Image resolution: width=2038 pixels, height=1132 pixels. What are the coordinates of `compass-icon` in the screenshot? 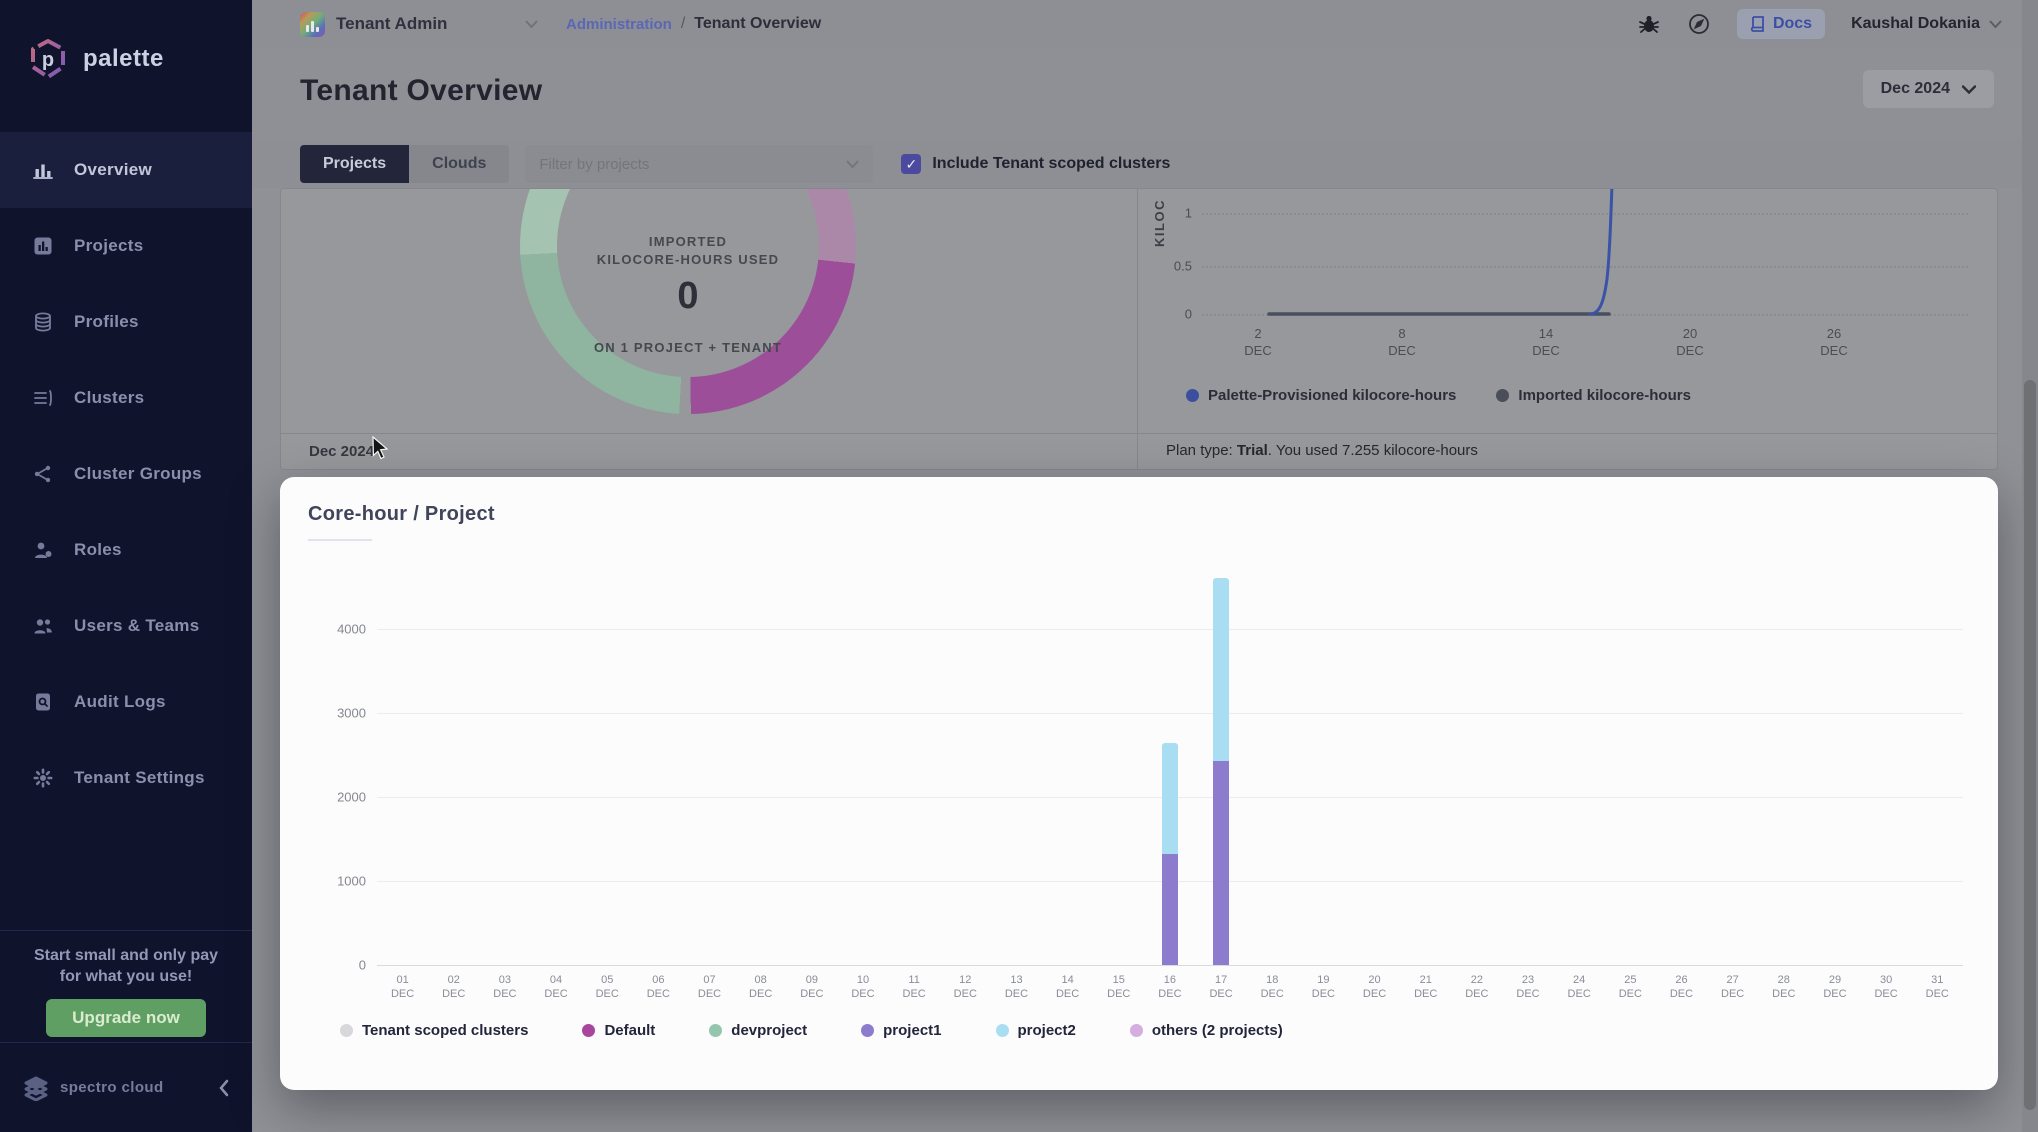 It's located at (1699, 24).